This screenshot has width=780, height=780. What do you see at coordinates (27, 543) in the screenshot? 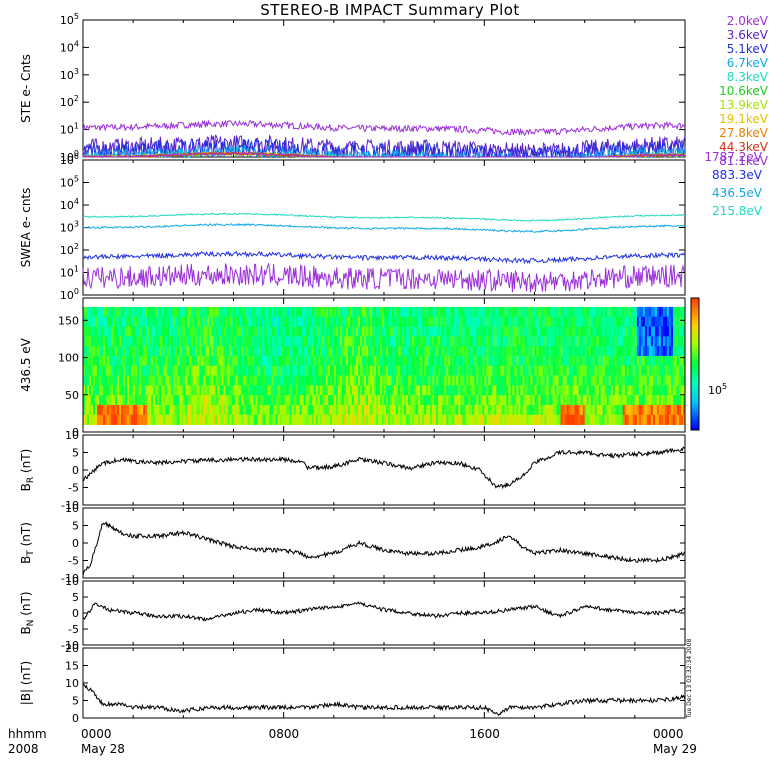
I see `bt-ylabel: BT (nT)` at bounding box center [27, 543].